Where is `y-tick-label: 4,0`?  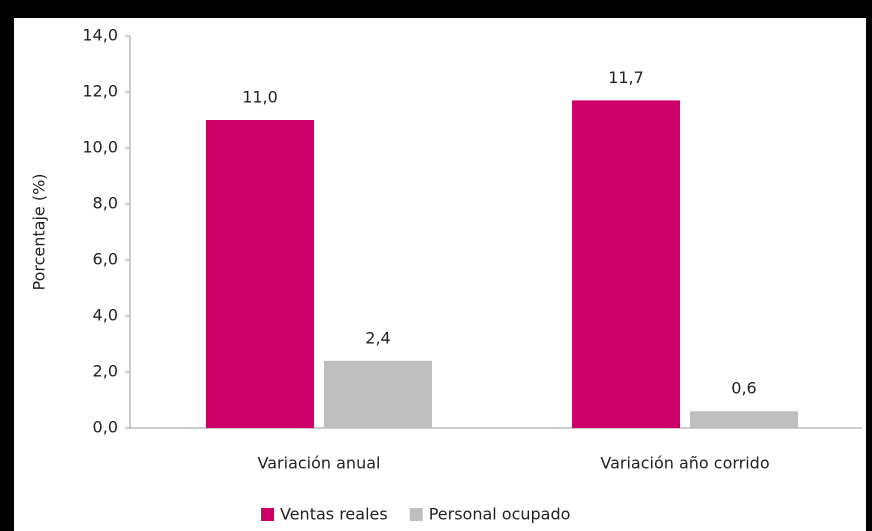 y-tick-label: 4,0 is located at coordinates (105, 315).